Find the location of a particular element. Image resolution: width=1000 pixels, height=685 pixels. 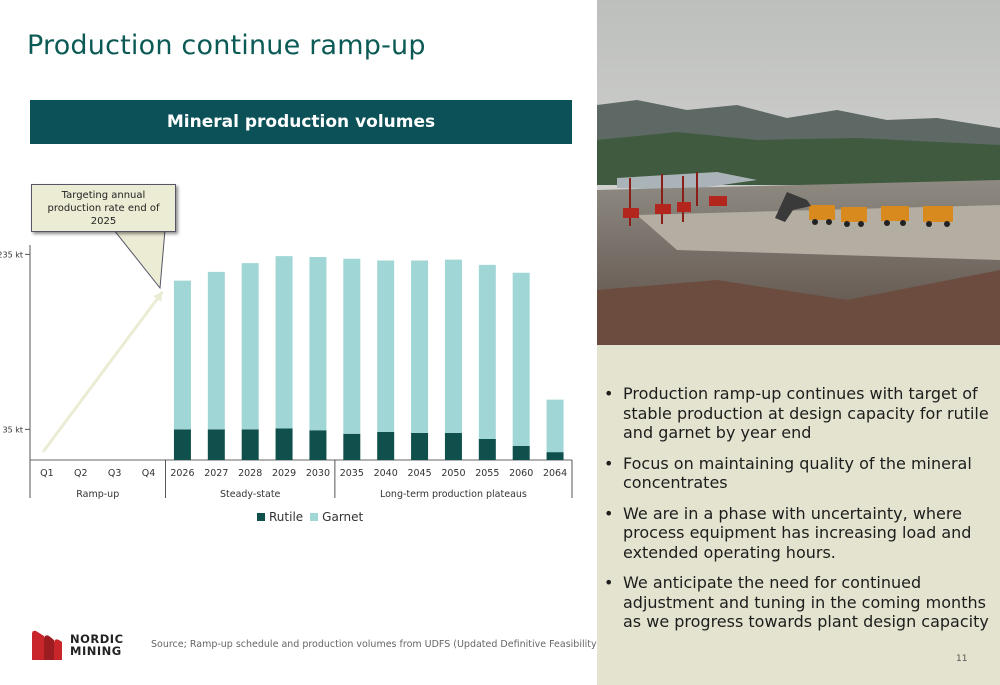

legend-garnet-label: Garnet is located at coordinates (343, 517).